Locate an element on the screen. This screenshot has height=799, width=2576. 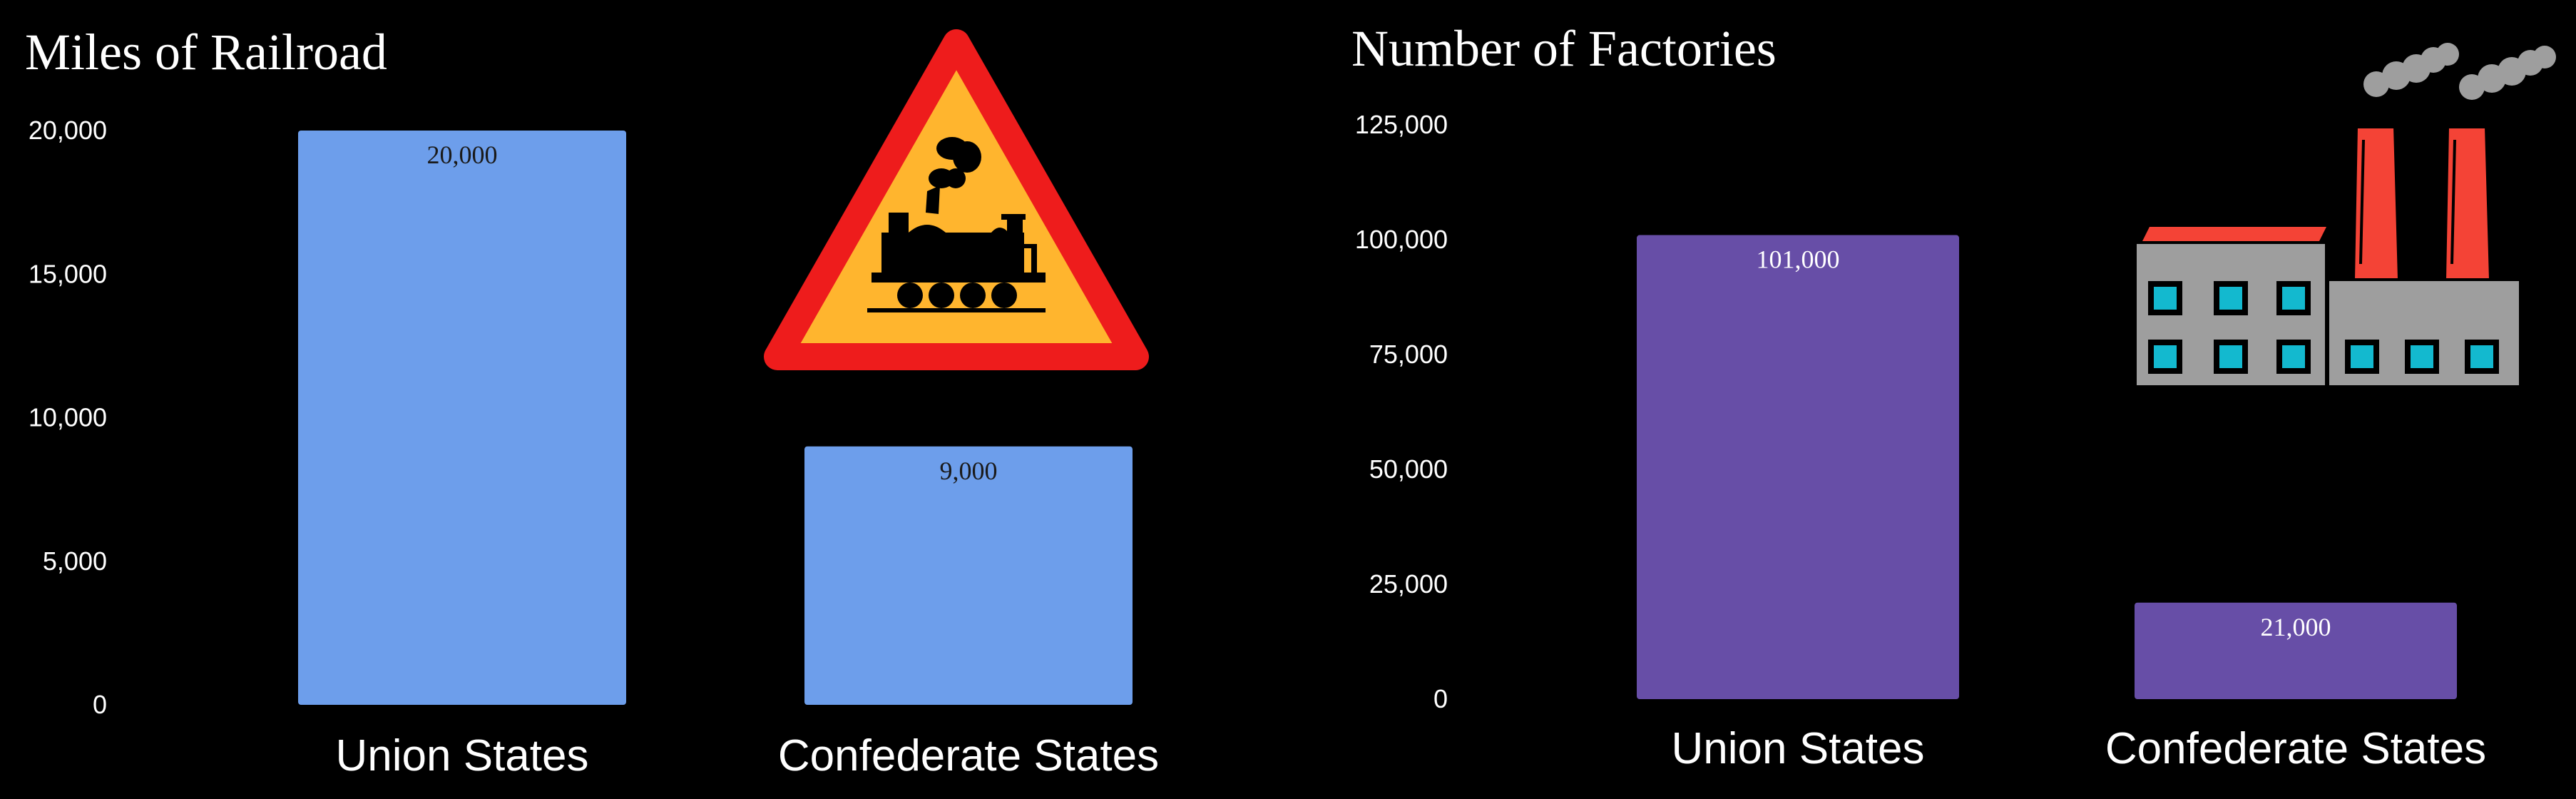
data-label: 9,000 is located at coordinates (969, 471).